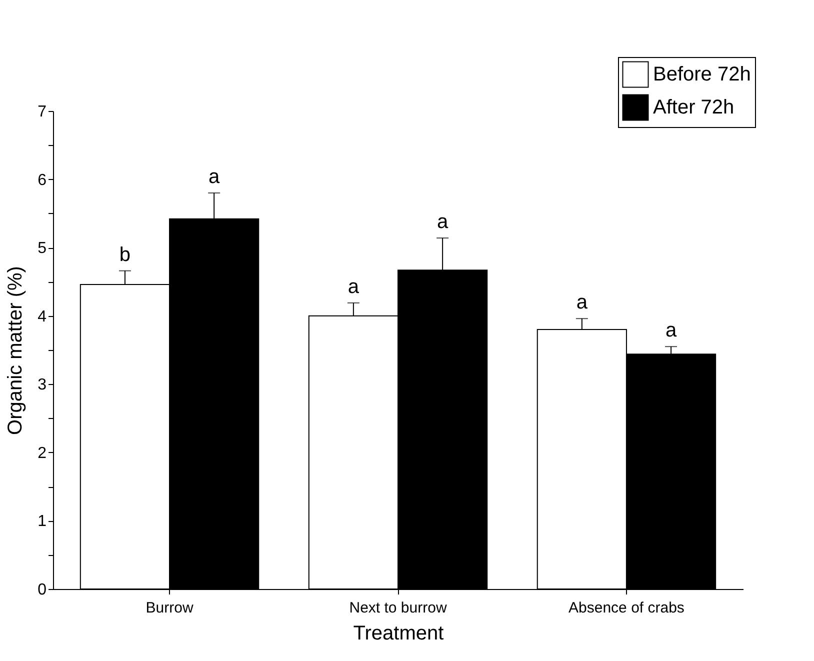 The height and width of the screenshot is (661, 814). I want to click on y-tick-label: 5, so click(42, 249).